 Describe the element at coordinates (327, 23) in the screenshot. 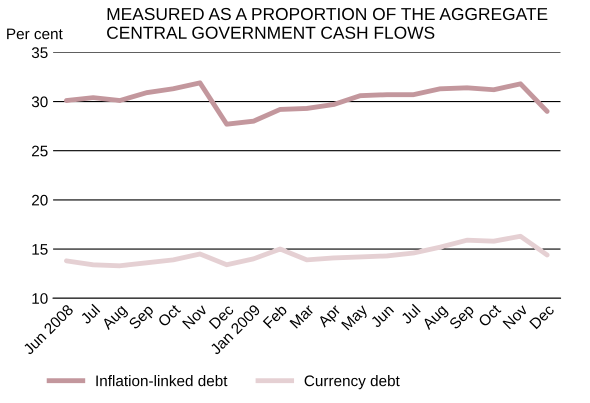

I see `chart-title: MEASURED AS A PROPORTION OF THE AGGREGATE CENTRAL GOVERNMENT CASH FLOWS` at that location.